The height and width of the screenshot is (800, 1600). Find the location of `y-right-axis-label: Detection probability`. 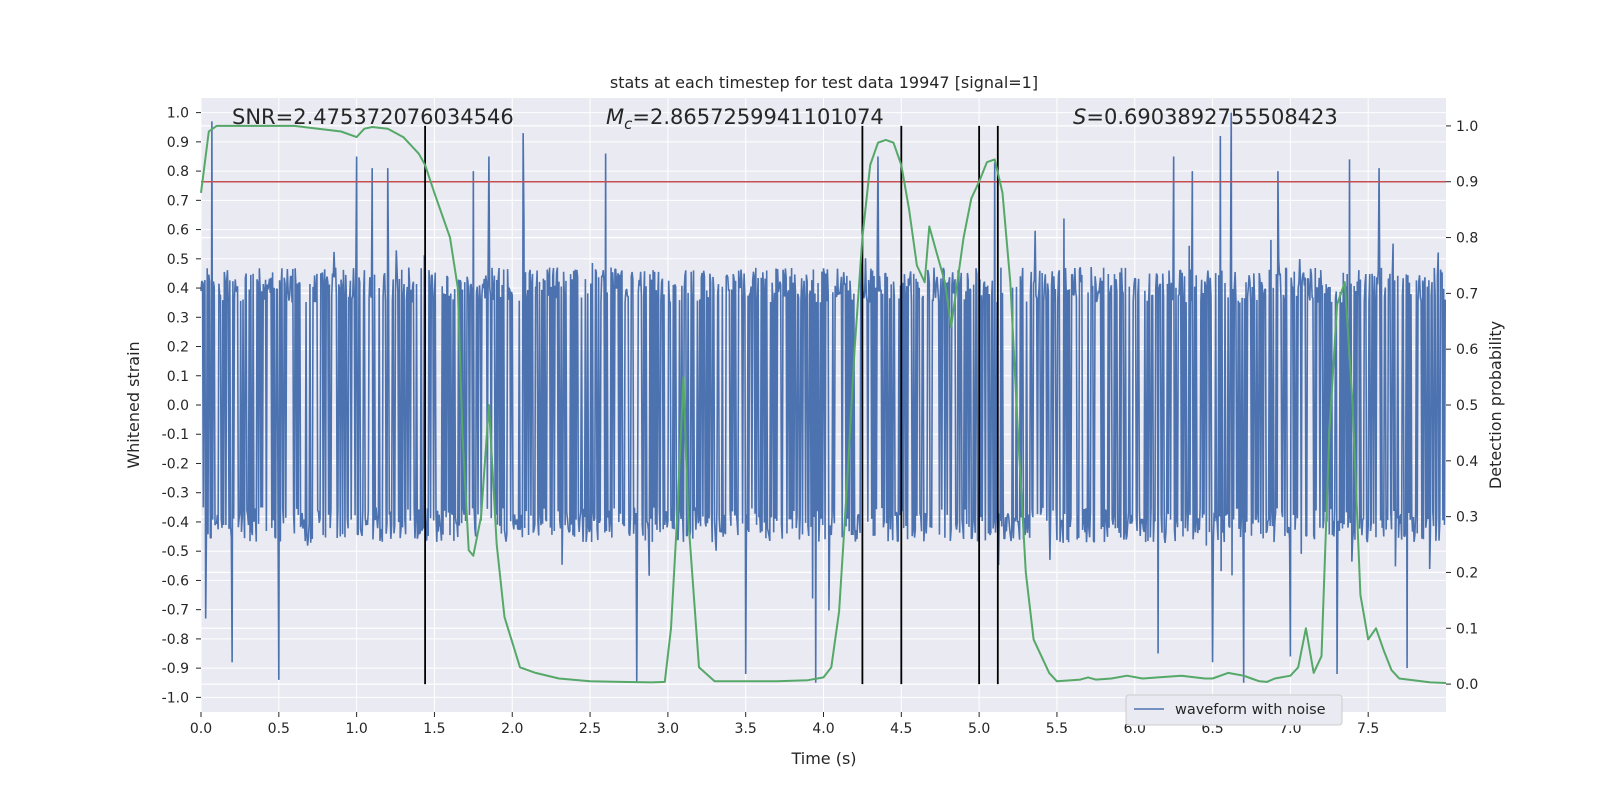

y-right-axis-label: Detection probability is located at coordinates (1495, 405).